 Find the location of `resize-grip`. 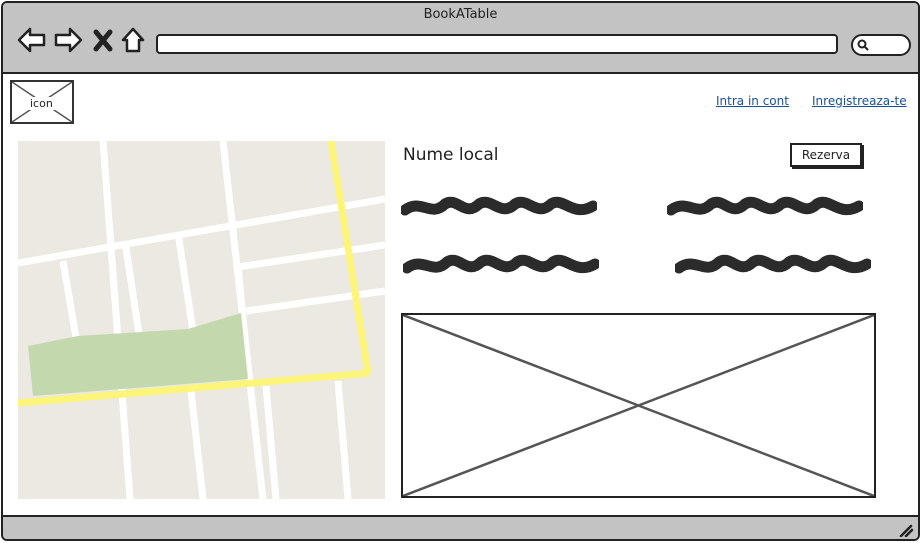

resize-grip is located at coordinates (906, 530).